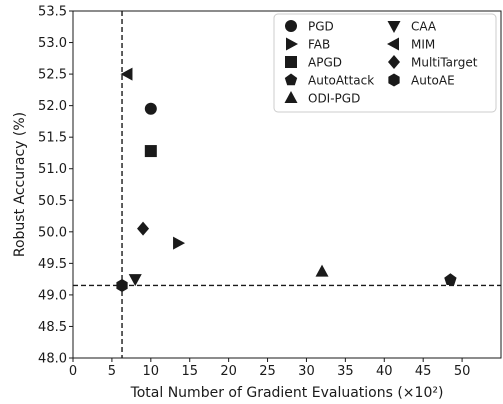  Describe the element at coordinates (52, 169) in the screenshot. I see `y-tick-label: 51.0` at that location.